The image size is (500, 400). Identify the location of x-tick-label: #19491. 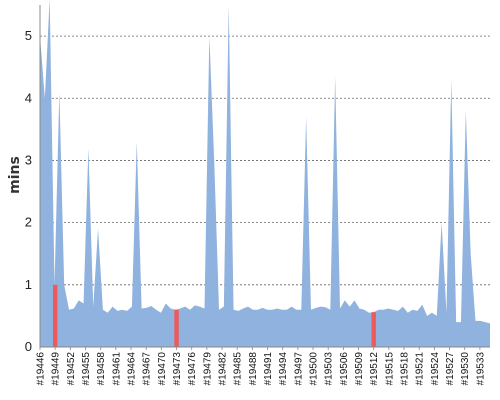
(268, 369).